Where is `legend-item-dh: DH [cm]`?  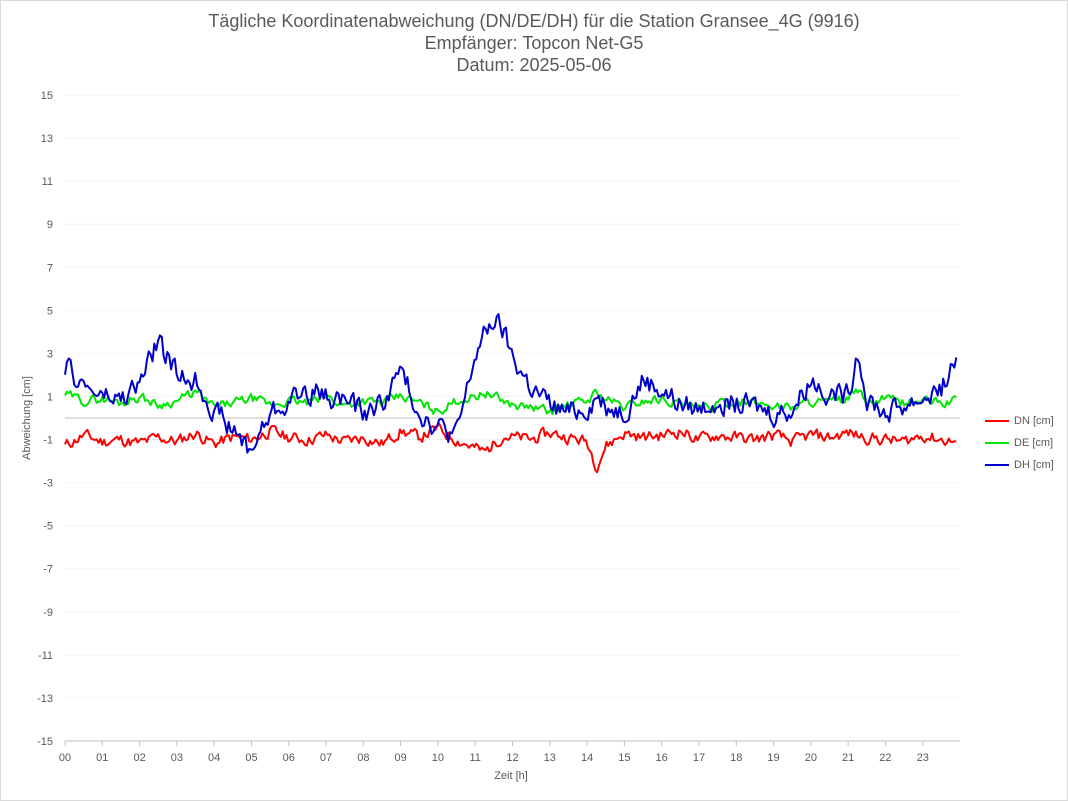 legend-item-dh: DH [cm] is located at coordinates (1019, 465).